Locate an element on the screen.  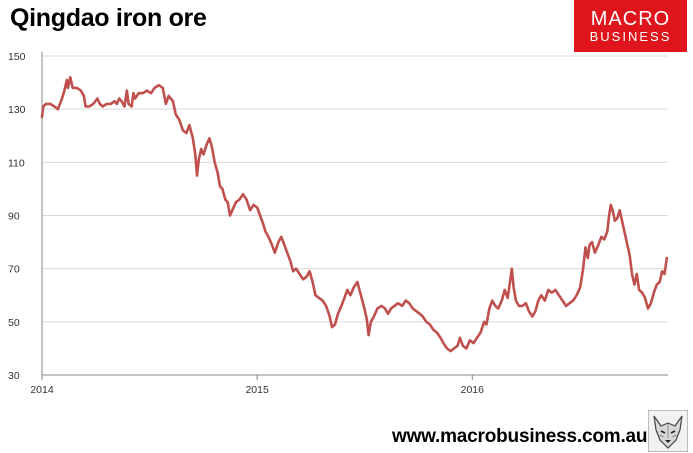
y-axis-tick-labels: 30 50 70 90 110 130 150 is located at coordinates (17, 216).